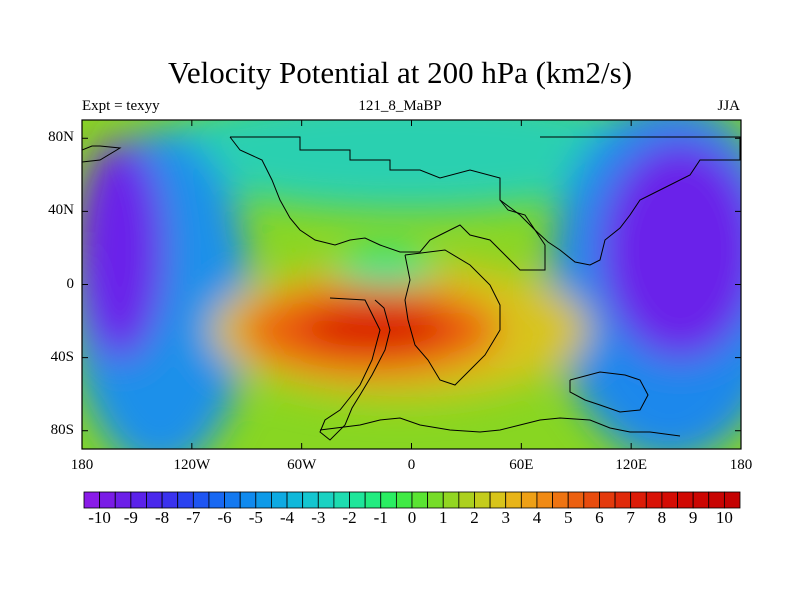 Image resolution: width=800 pixels, height=600 pixels. Describe the element at coordinates (102, 154) in the screenshot. I see `greenland-coast` at that location.